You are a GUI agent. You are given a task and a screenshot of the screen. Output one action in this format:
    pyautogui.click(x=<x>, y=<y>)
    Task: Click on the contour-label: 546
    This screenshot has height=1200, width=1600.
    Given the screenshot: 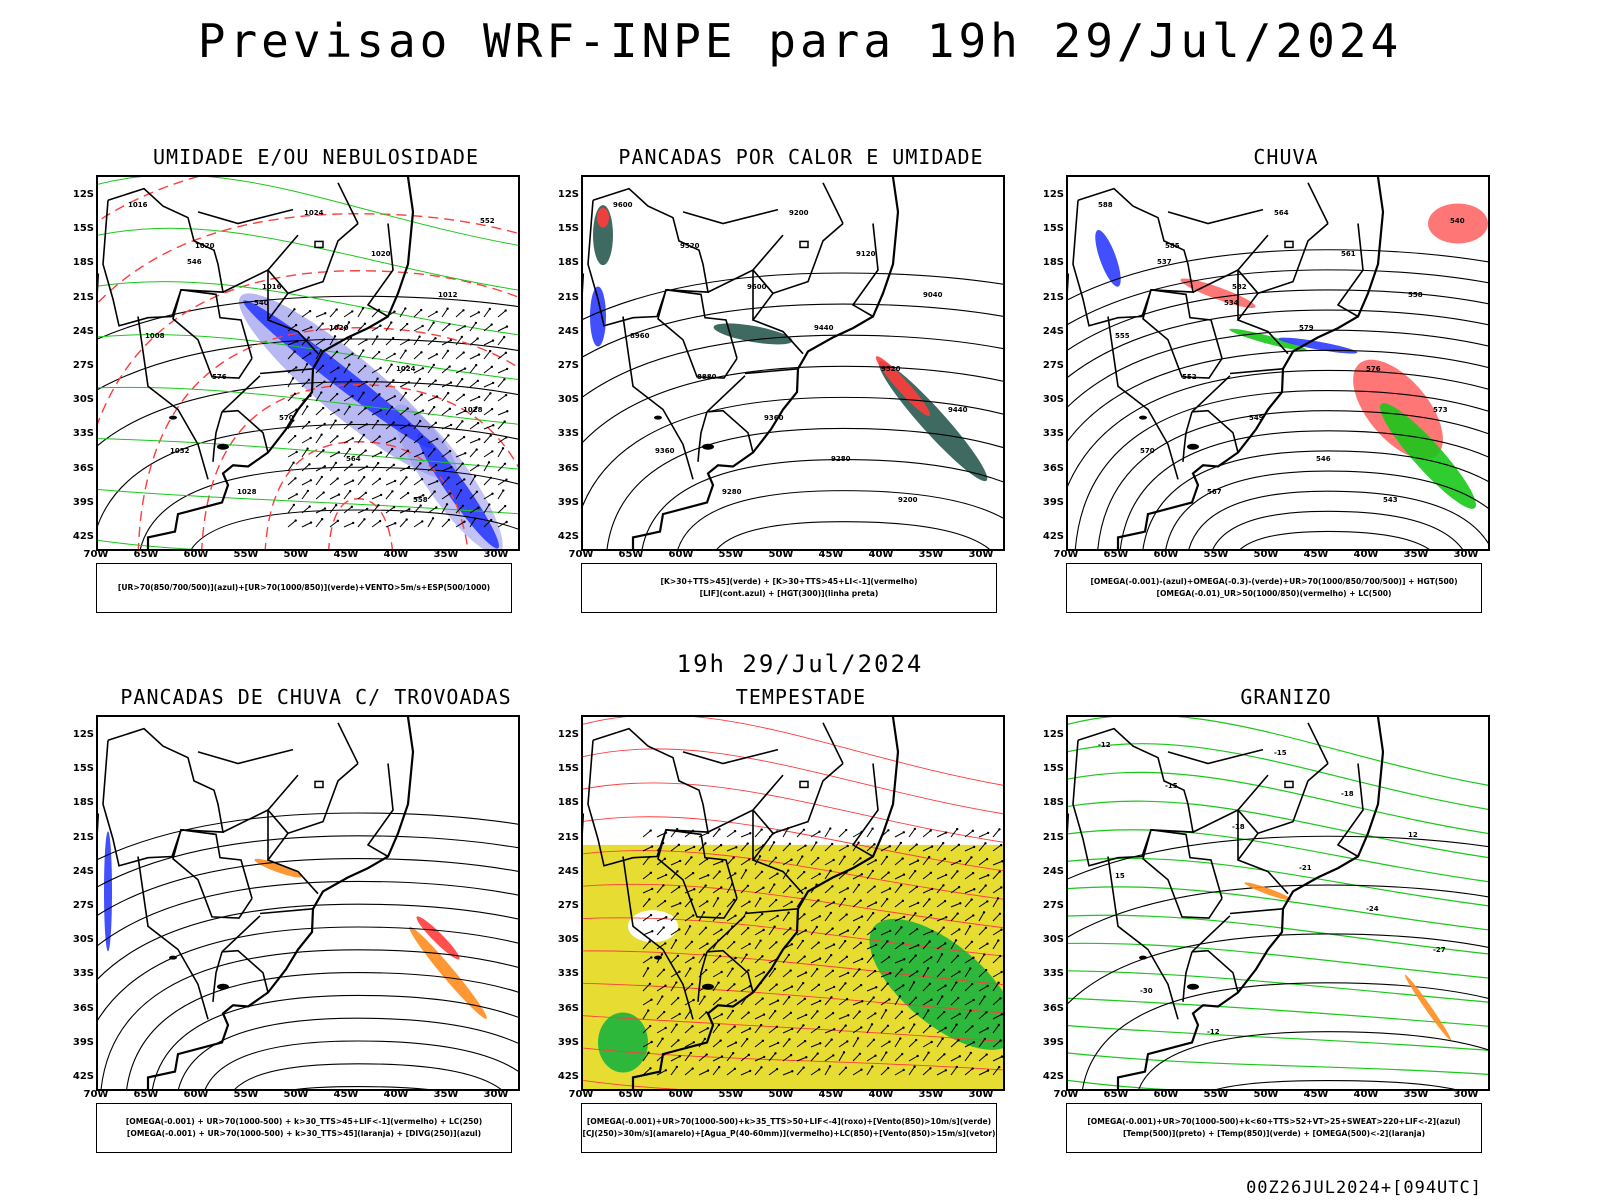 What is the action you would take?
    pyautogui.click(x=194, y=262)
    